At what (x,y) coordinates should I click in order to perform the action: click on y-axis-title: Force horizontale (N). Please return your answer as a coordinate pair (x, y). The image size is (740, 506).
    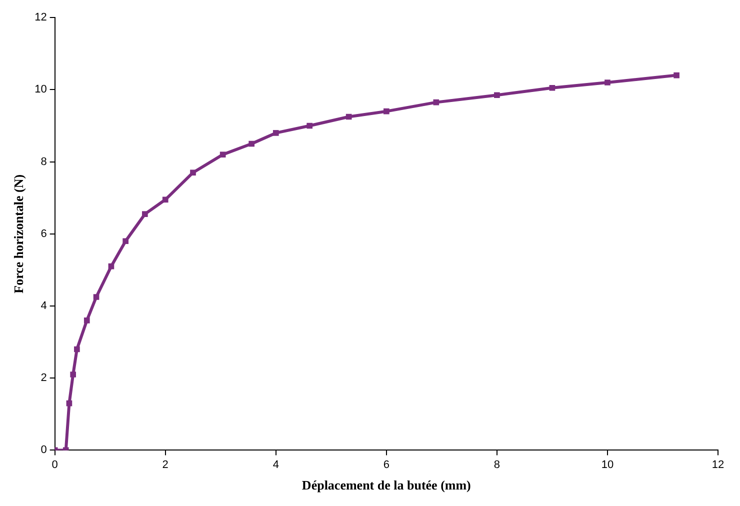
    Looking at the image, I should click on (18, 234).